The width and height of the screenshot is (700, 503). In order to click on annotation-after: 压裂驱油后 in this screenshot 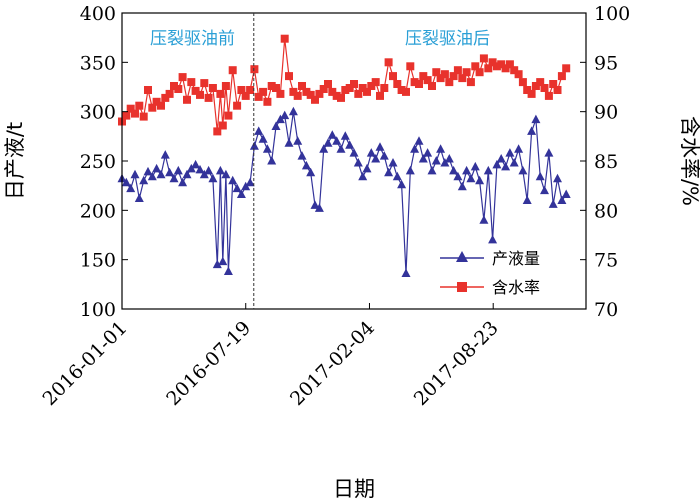, I will do `click(447, 39)`.